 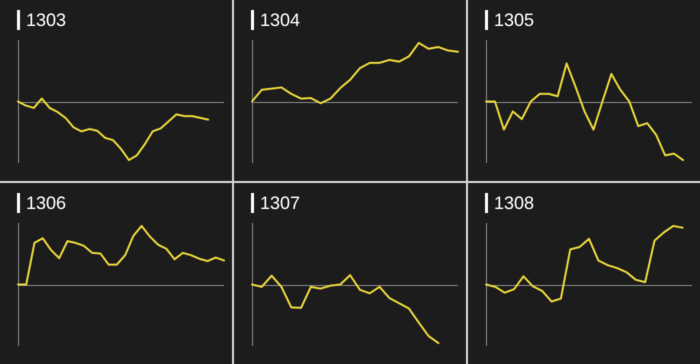 What do you see at coordinates (514, 20) in the screenshot?
I see `chart-title: 1305` at bounding box center [514, 20].